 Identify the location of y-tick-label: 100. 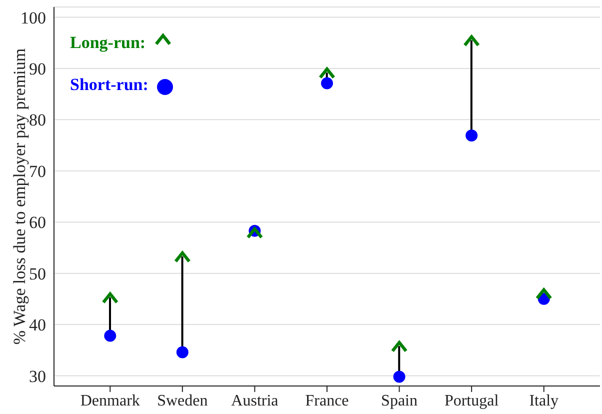
(33, 18).